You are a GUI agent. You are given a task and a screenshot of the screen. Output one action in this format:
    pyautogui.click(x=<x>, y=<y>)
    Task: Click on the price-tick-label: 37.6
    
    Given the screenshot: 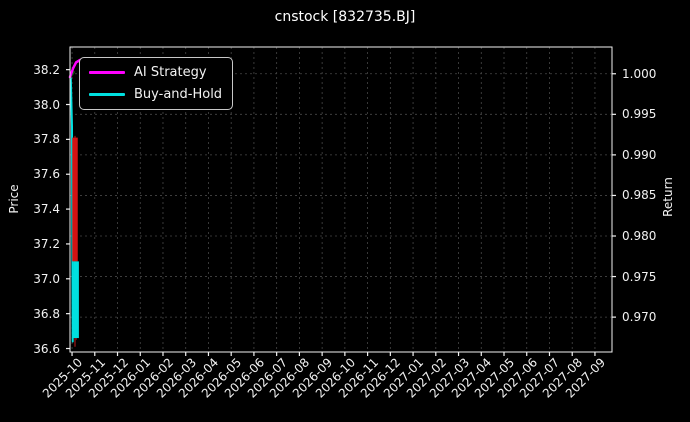 What is the action you would take?
    pyautogui.click(x=46, y=174)
    